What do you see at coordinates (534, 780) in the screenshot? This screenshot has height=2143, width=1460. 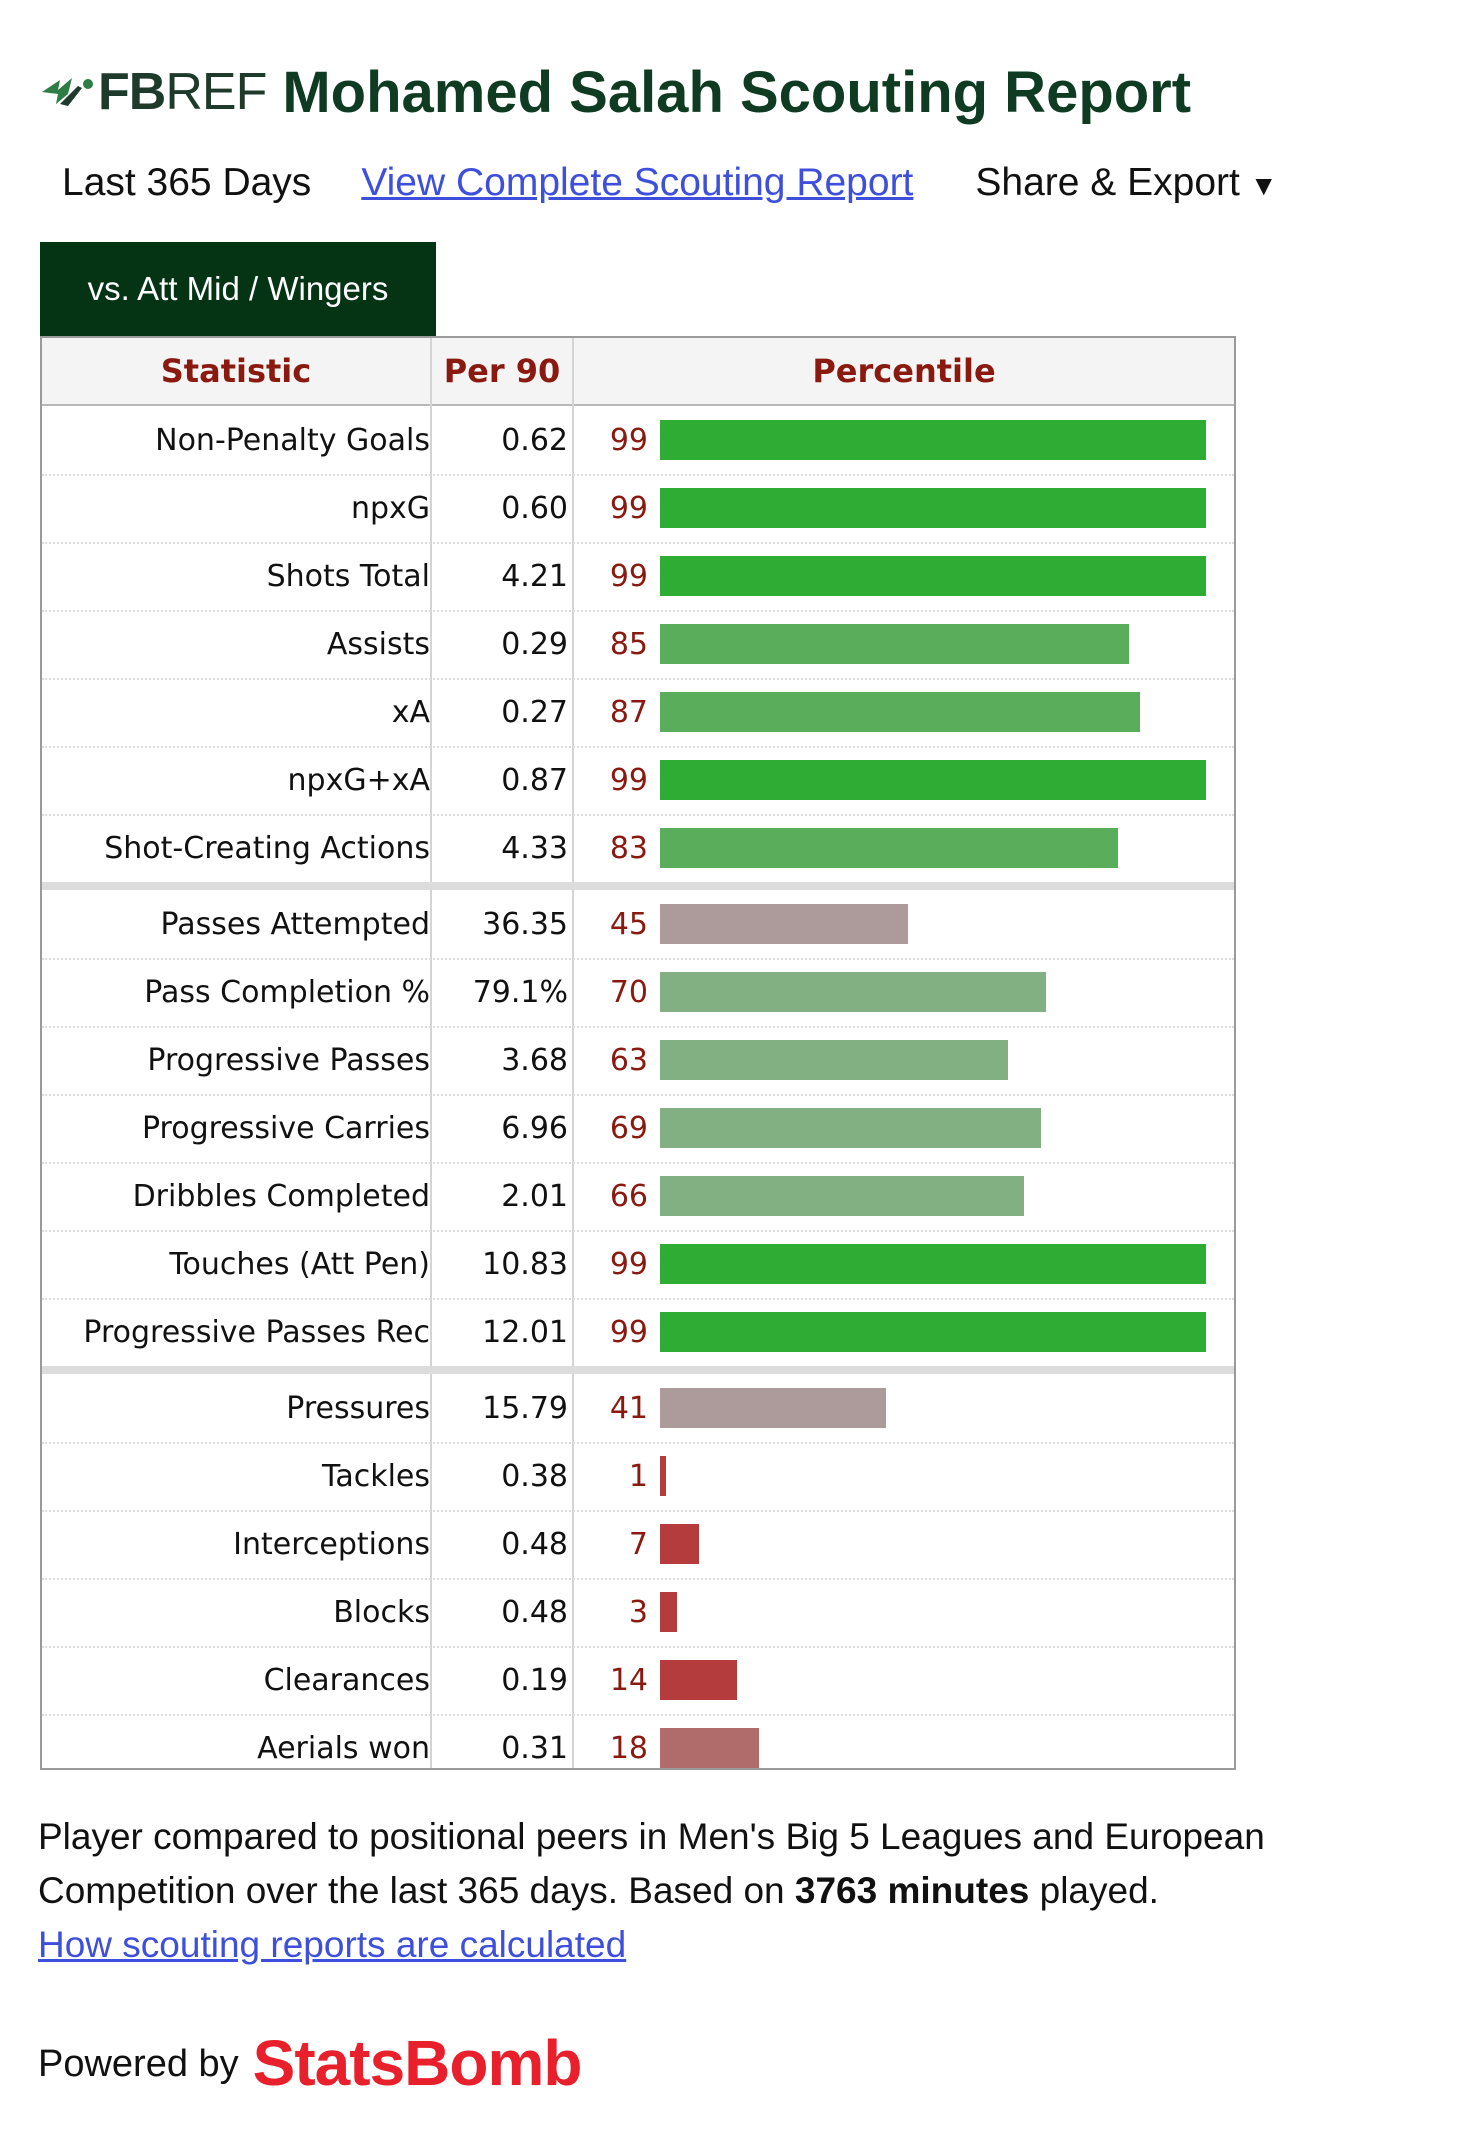 I see `per90-value: 0.87` at bounding box center [534, 780].